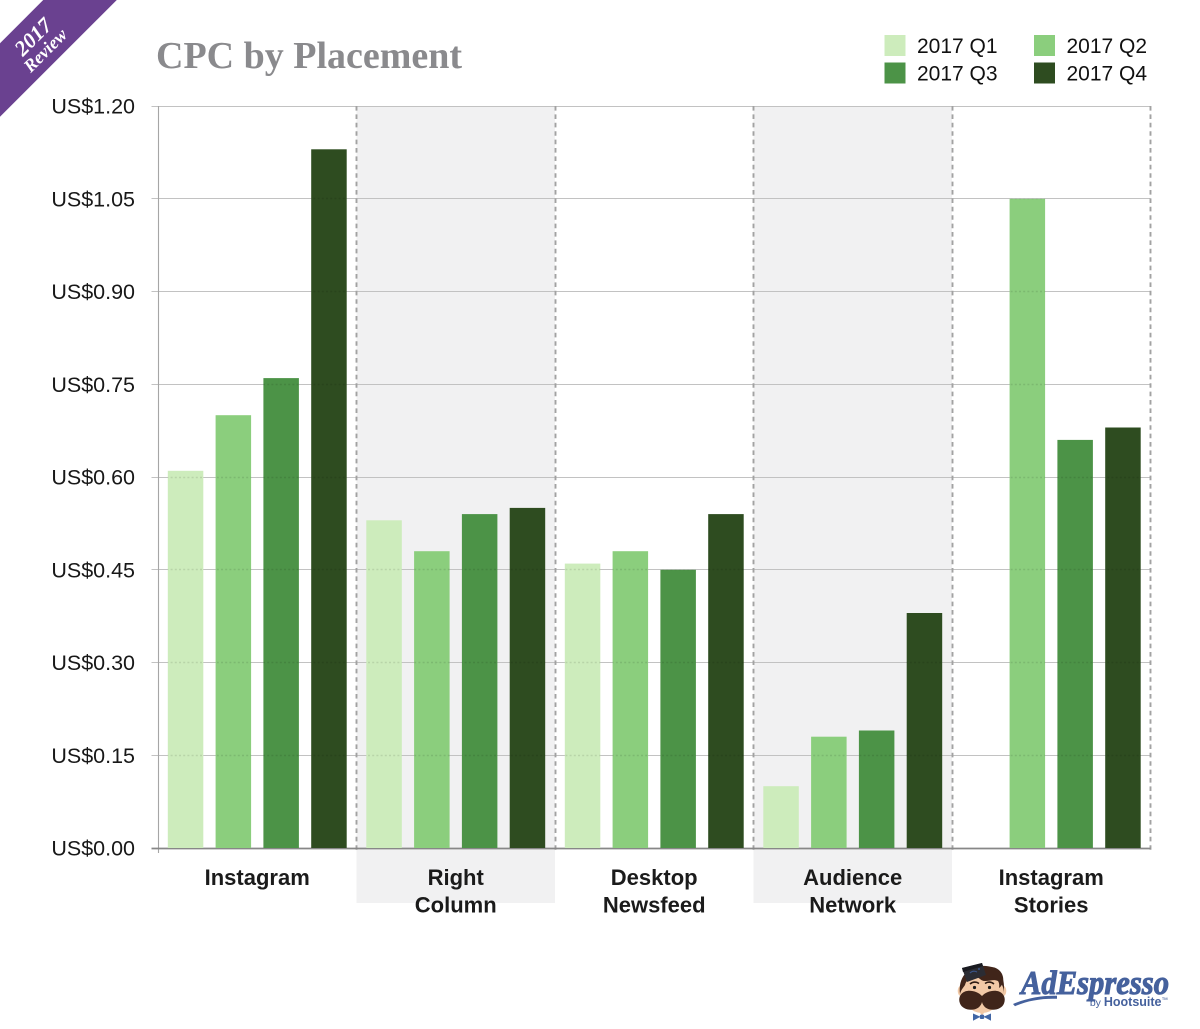 This screenshot has width=1200, height=1029. What do you see at coordinates (1129, 1002) in the screenshot?
I see `svg-text: by Hootsuite™` at bounding box center [1129, 1002].